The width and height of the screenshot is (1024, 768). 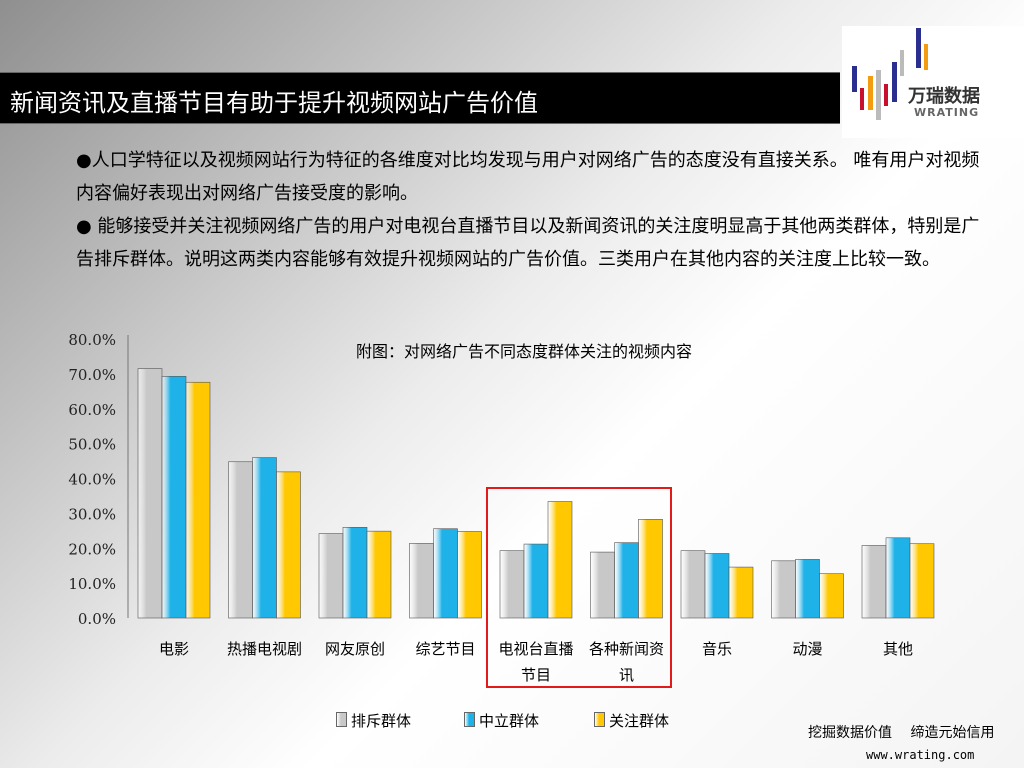 What do you see at coordinates (92, 480) in the screenshot?
I see `y-tick-label: 40.0%` at bounding box center [92, 480].